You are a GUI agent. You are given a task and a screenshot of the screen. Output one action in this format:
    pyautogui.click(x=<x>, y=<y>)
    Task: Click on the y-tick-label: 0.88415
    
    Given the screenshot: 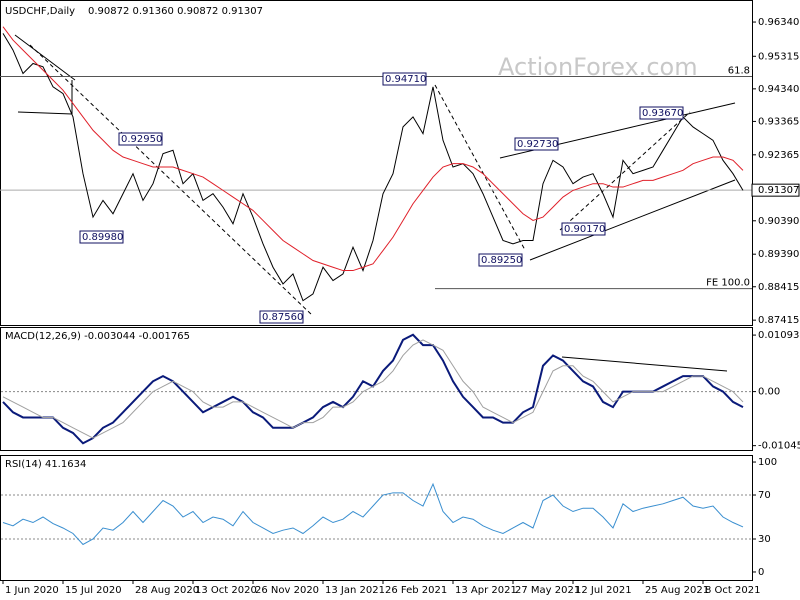 What is the action you would take?
    pyautogui.click(x=778, y=287)
    